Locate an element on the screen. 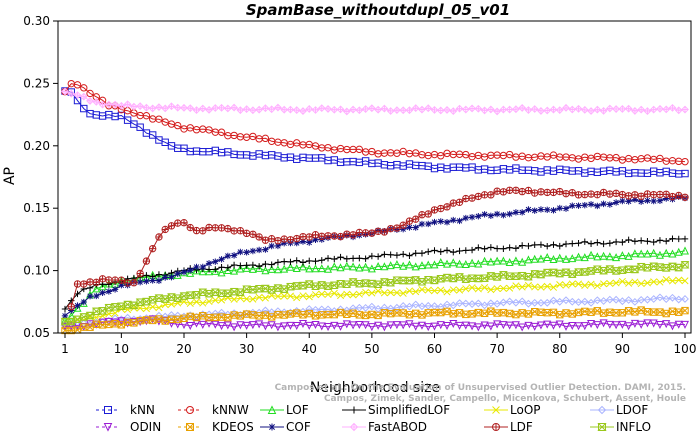  y-tick-label: 0.05 is located at coordinates (36, 333).